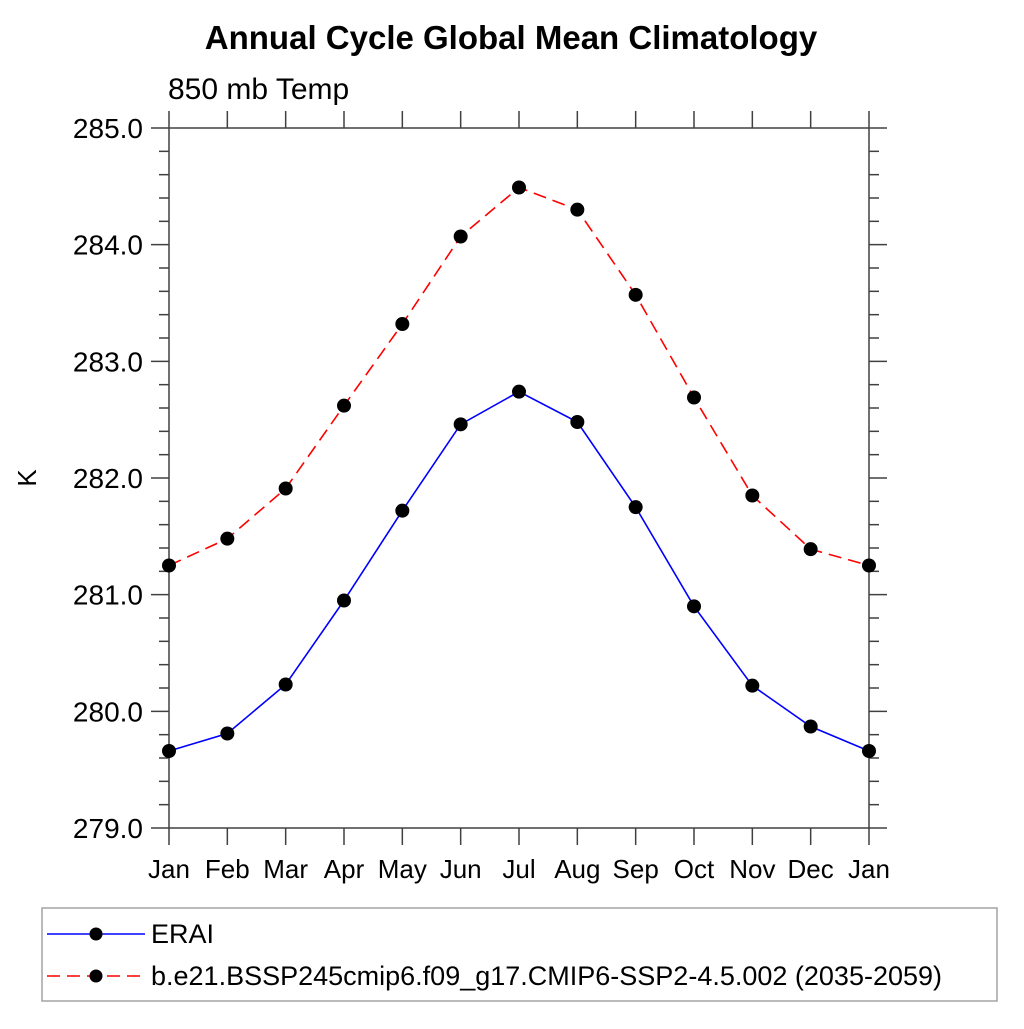  I want to click on y-axis-tick-labels: 279.0 280.0 281.0 282.0 283.0 284.0 285.0, so click(108, 478).